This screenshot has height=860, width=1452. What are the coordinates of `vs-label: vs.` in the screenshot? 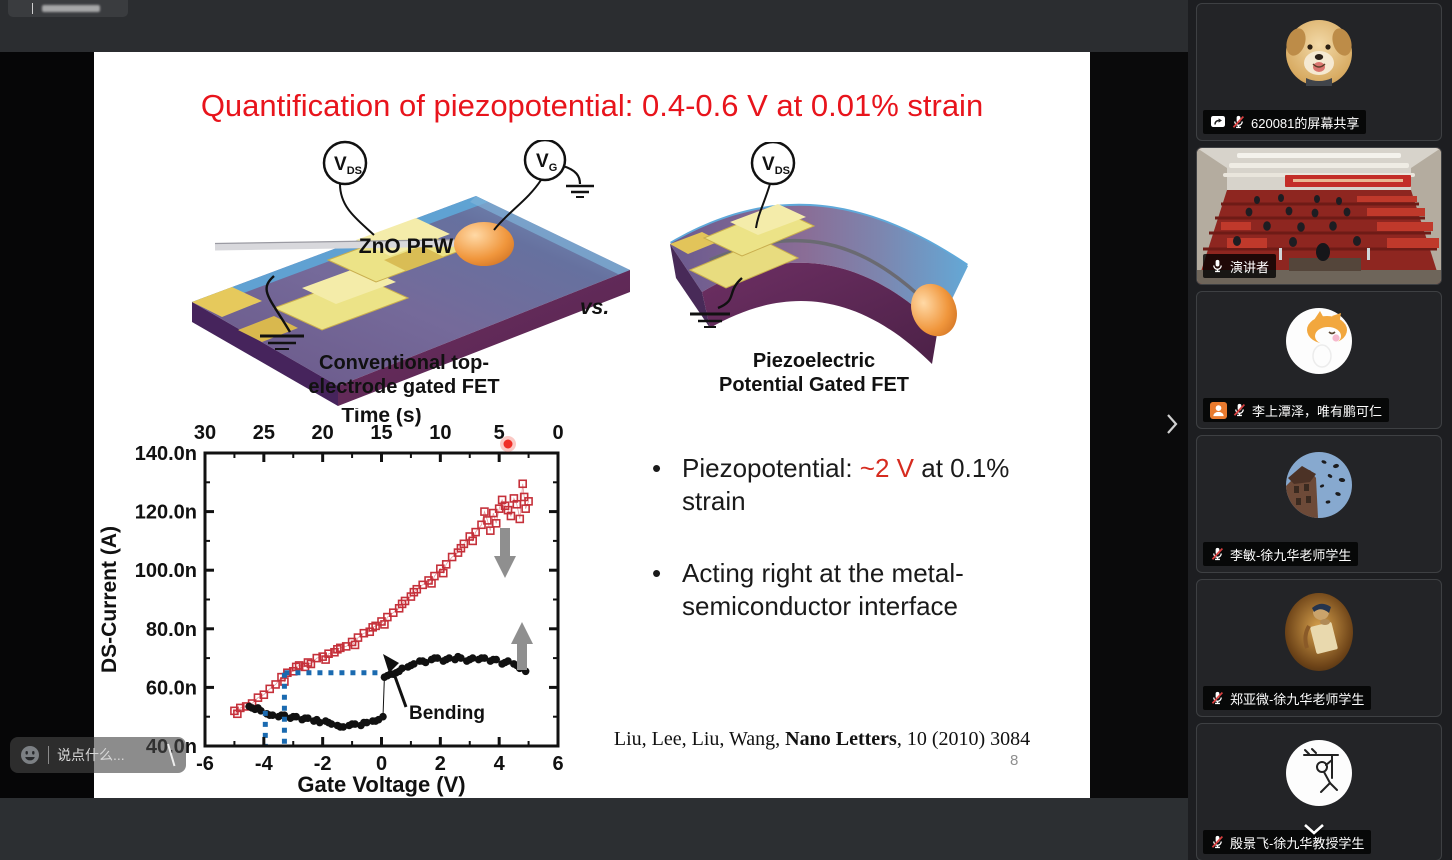 It's located at (595, 307).